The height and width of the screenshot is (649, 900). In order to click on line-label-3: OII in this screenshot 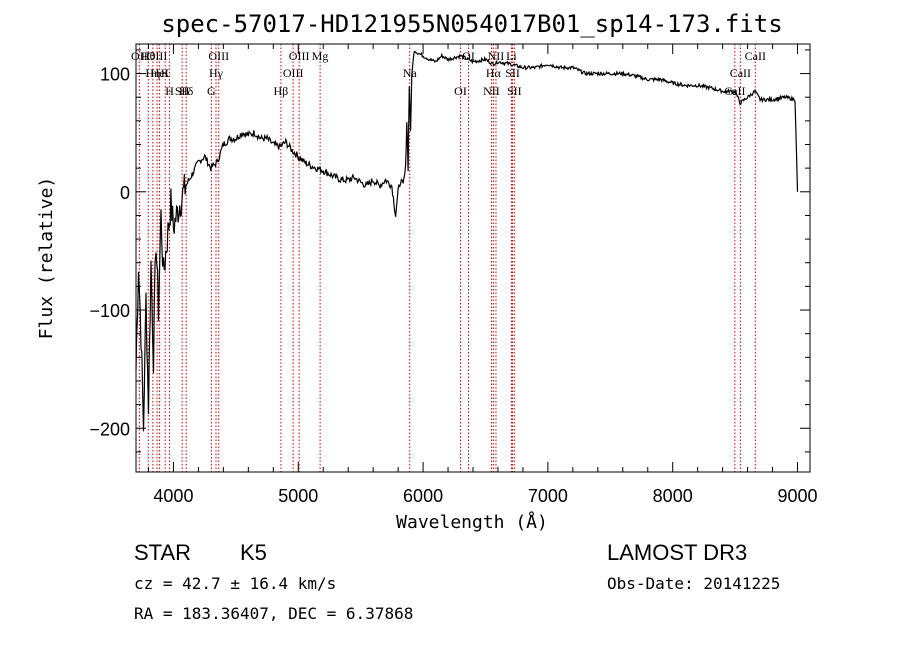, I will do `click(139, 56)`.